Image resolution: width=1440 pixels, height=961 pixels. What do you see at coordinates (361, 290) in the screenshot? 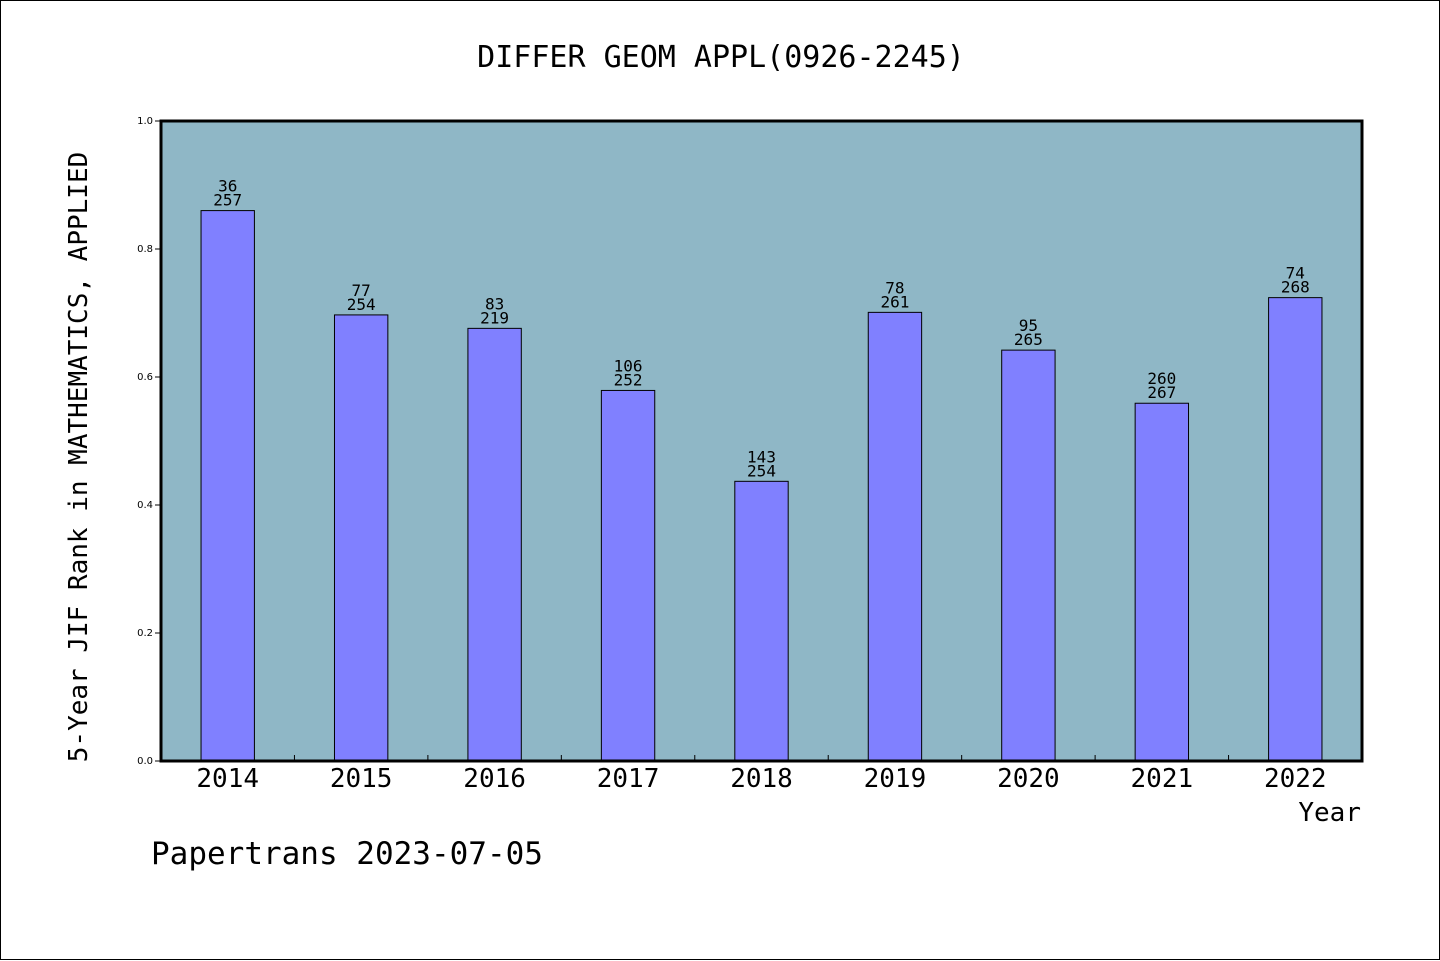
I see `bar-rank-label: 77` at bounding box center [361, 290].